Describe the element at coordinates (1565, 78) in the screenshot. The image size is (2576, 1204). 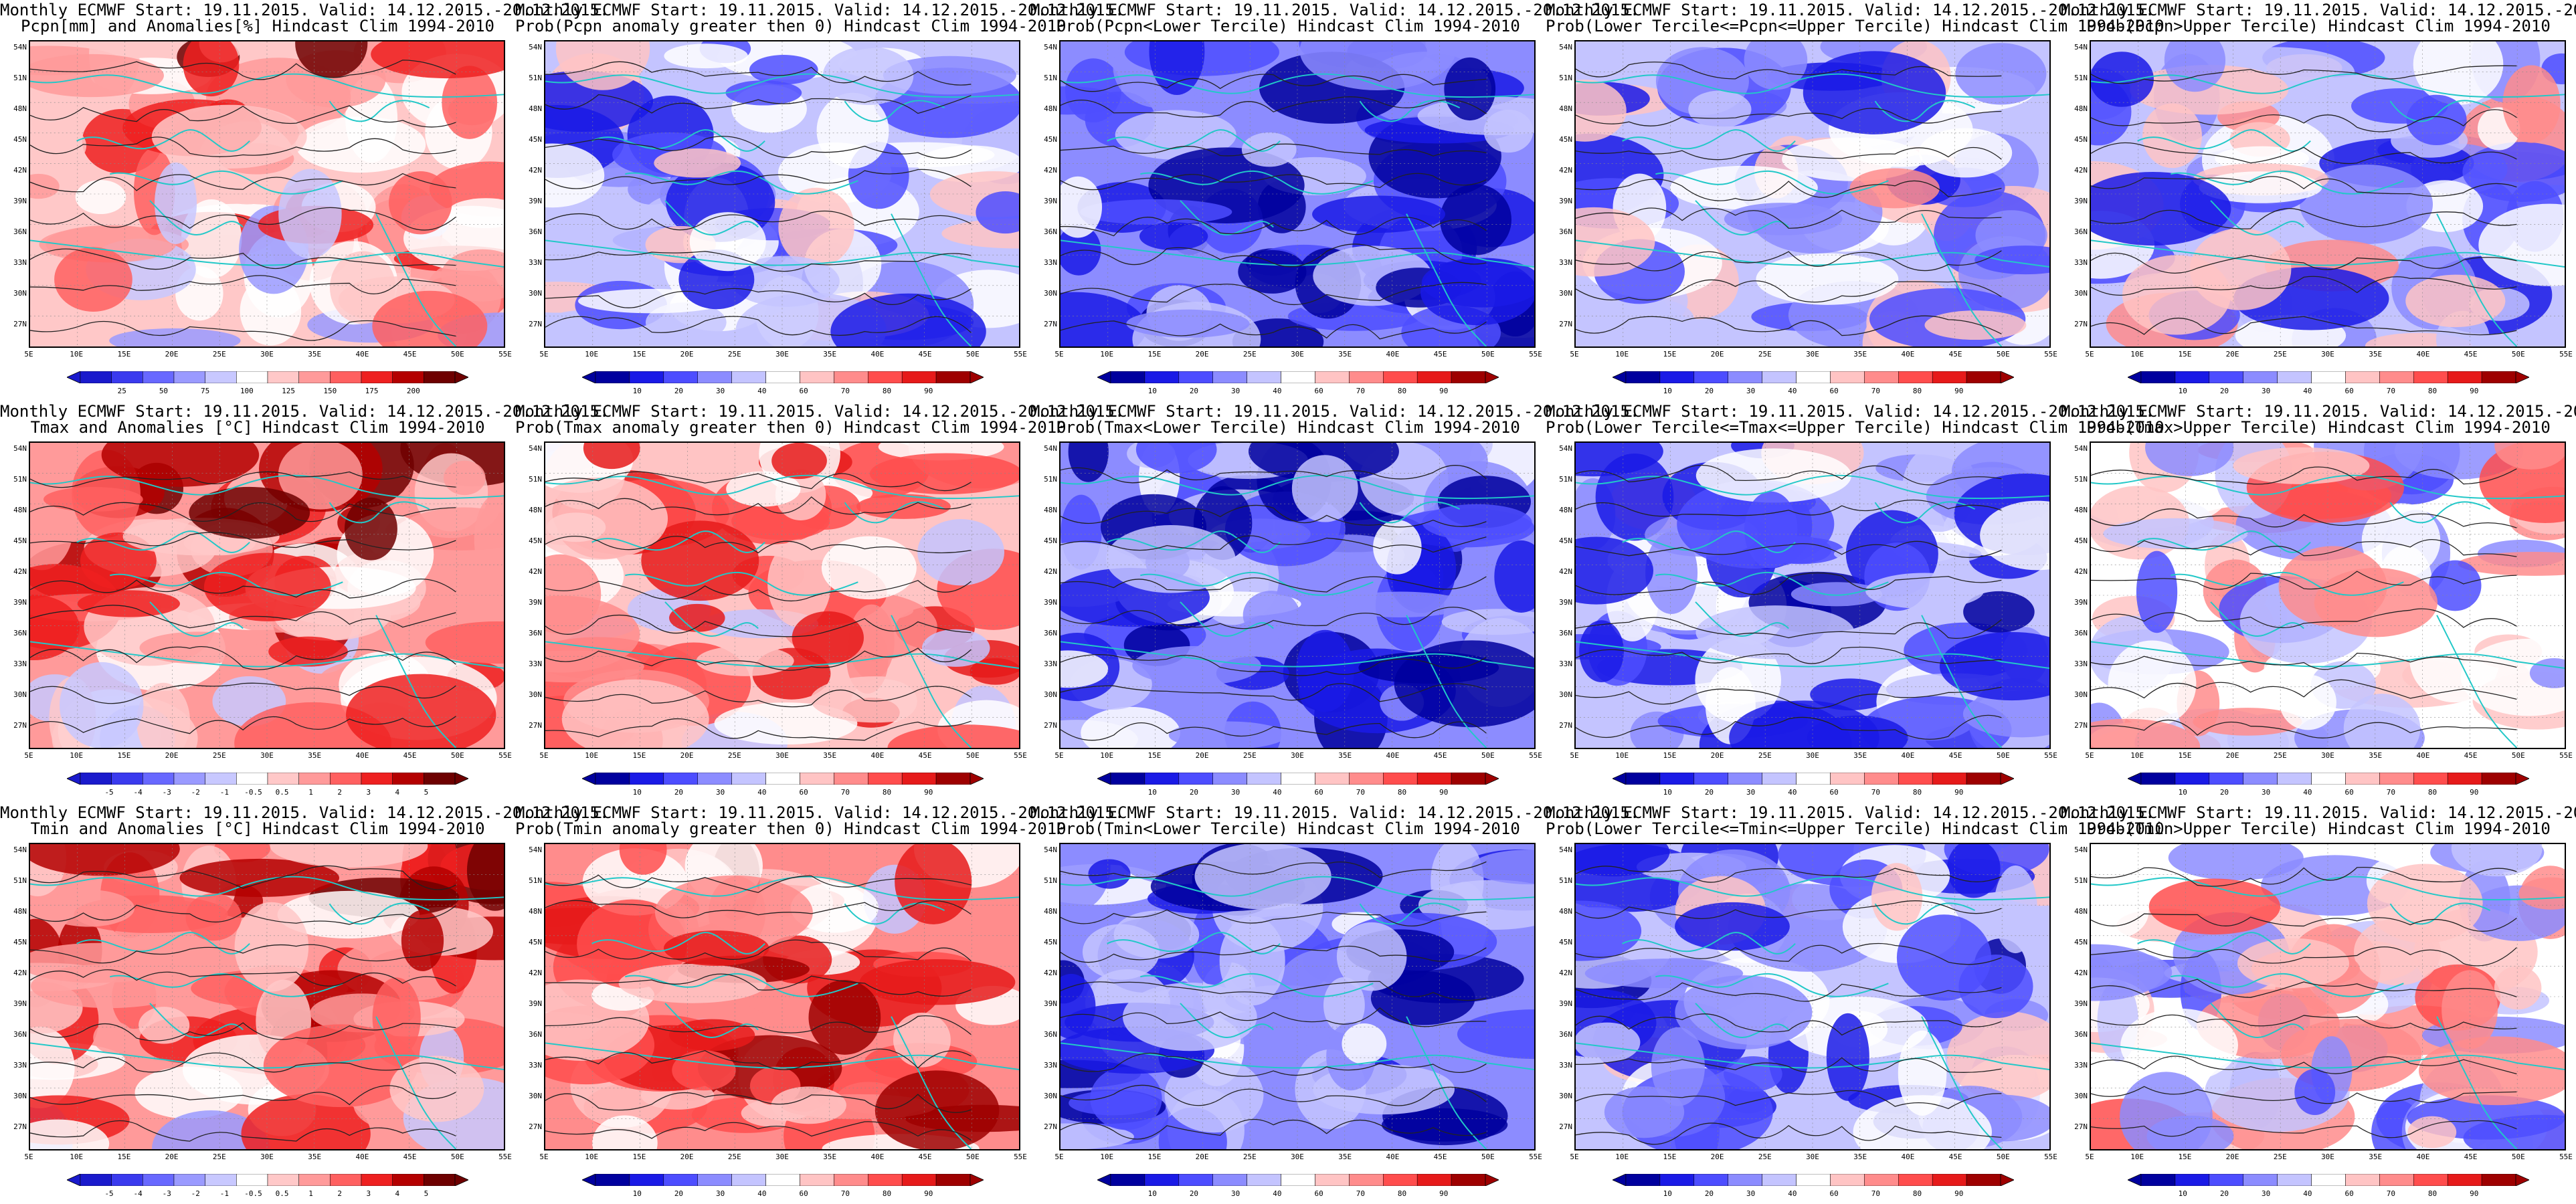
I see `latitude-tick-label: 51N` at that location.